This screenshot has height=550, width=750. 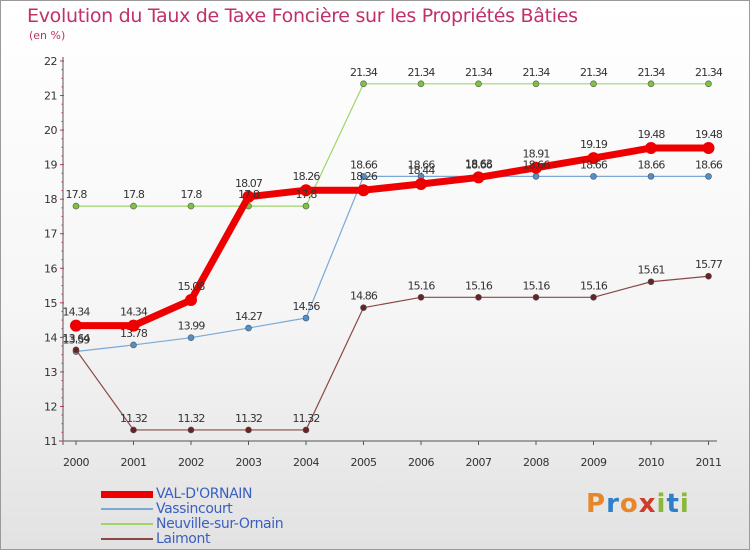 I want to click on y-tick-label: 18, so click(x=50, y=199).